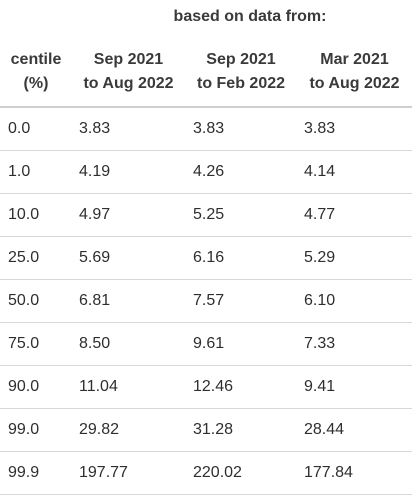 The image size is (412, 503). I want to click on cell-value: 177.84, so click(354, 473).